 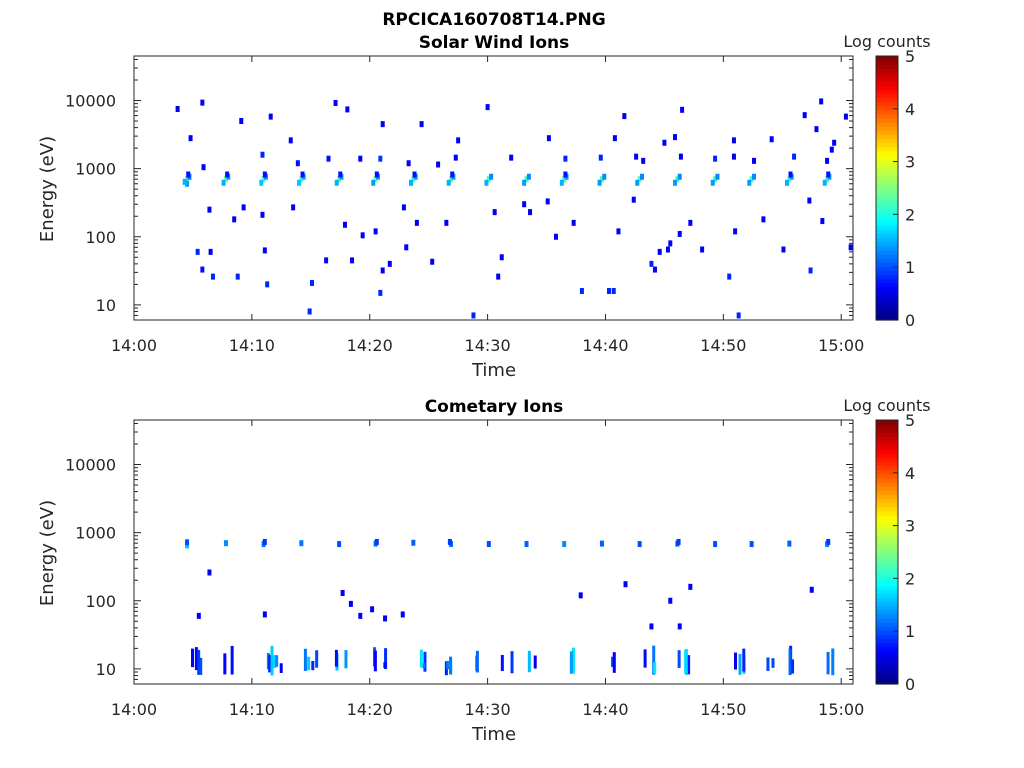 What do you see at coordinates (605, 345) in the screenshot?
I see `x-tick-label: 14:40` at bounding box center [605, 345].